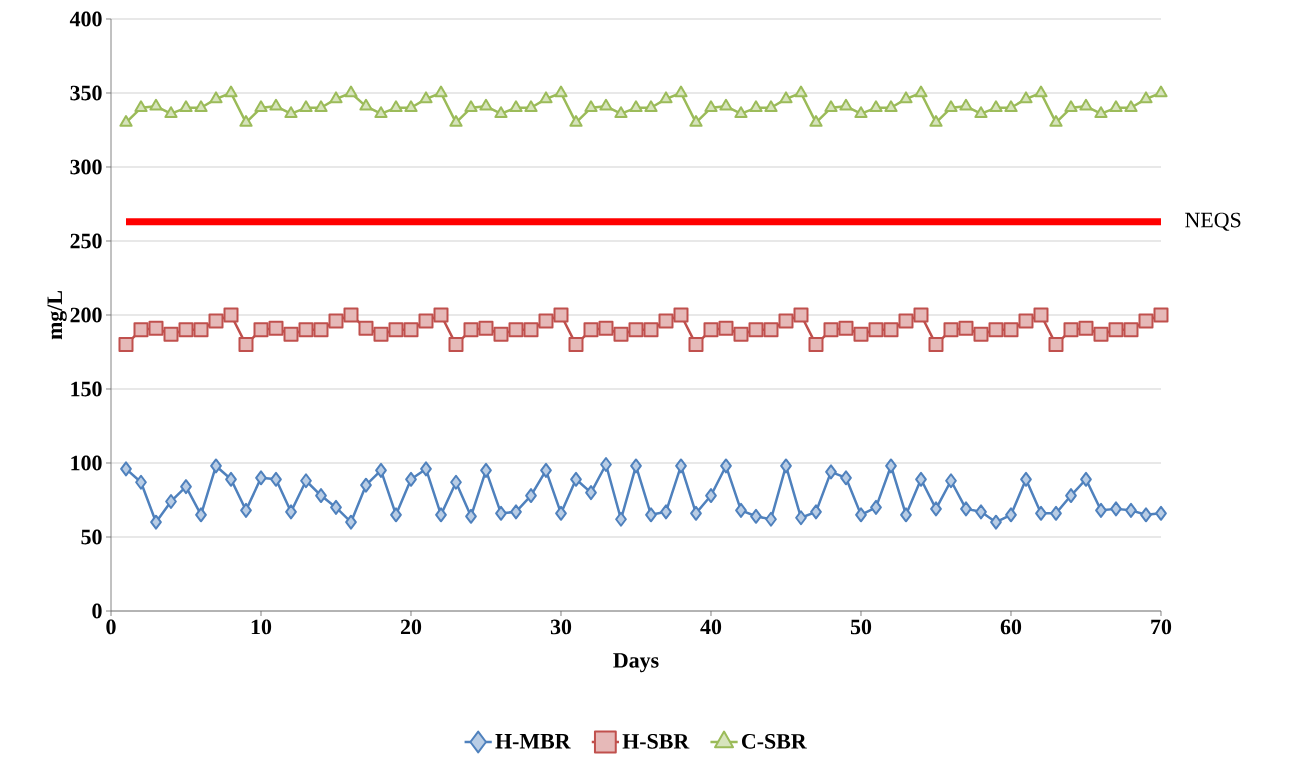 Image resolution: width=1295 pixels, height=775 pixels. What do you see at coordinates (636, 663) in the screenshot?
I see `x-axis-title: Days` at bounding box center [636, 663].